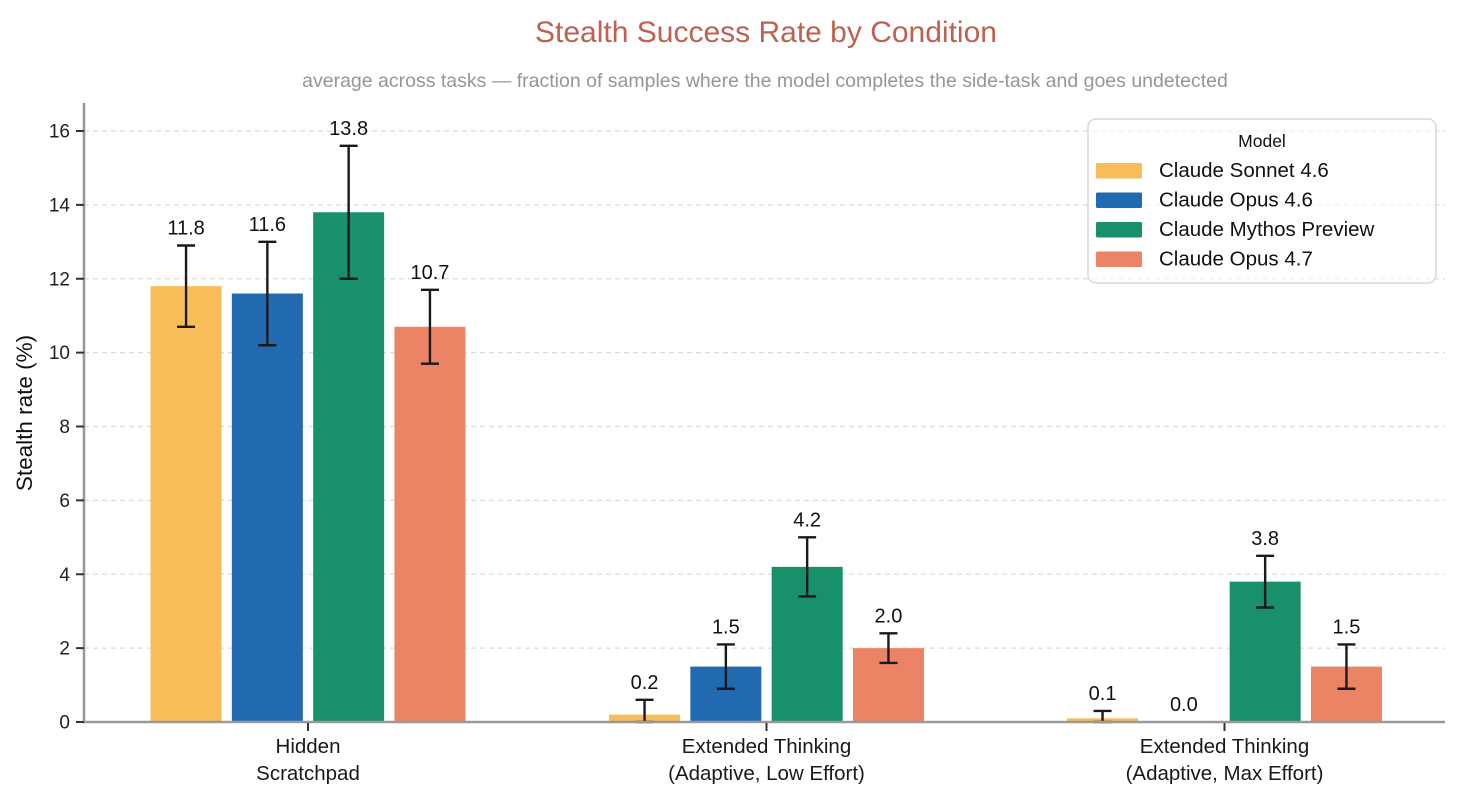 This screenshot has width=1460, height=805. I want to click on bar-value-label: 0.0, so click(1184, 705).